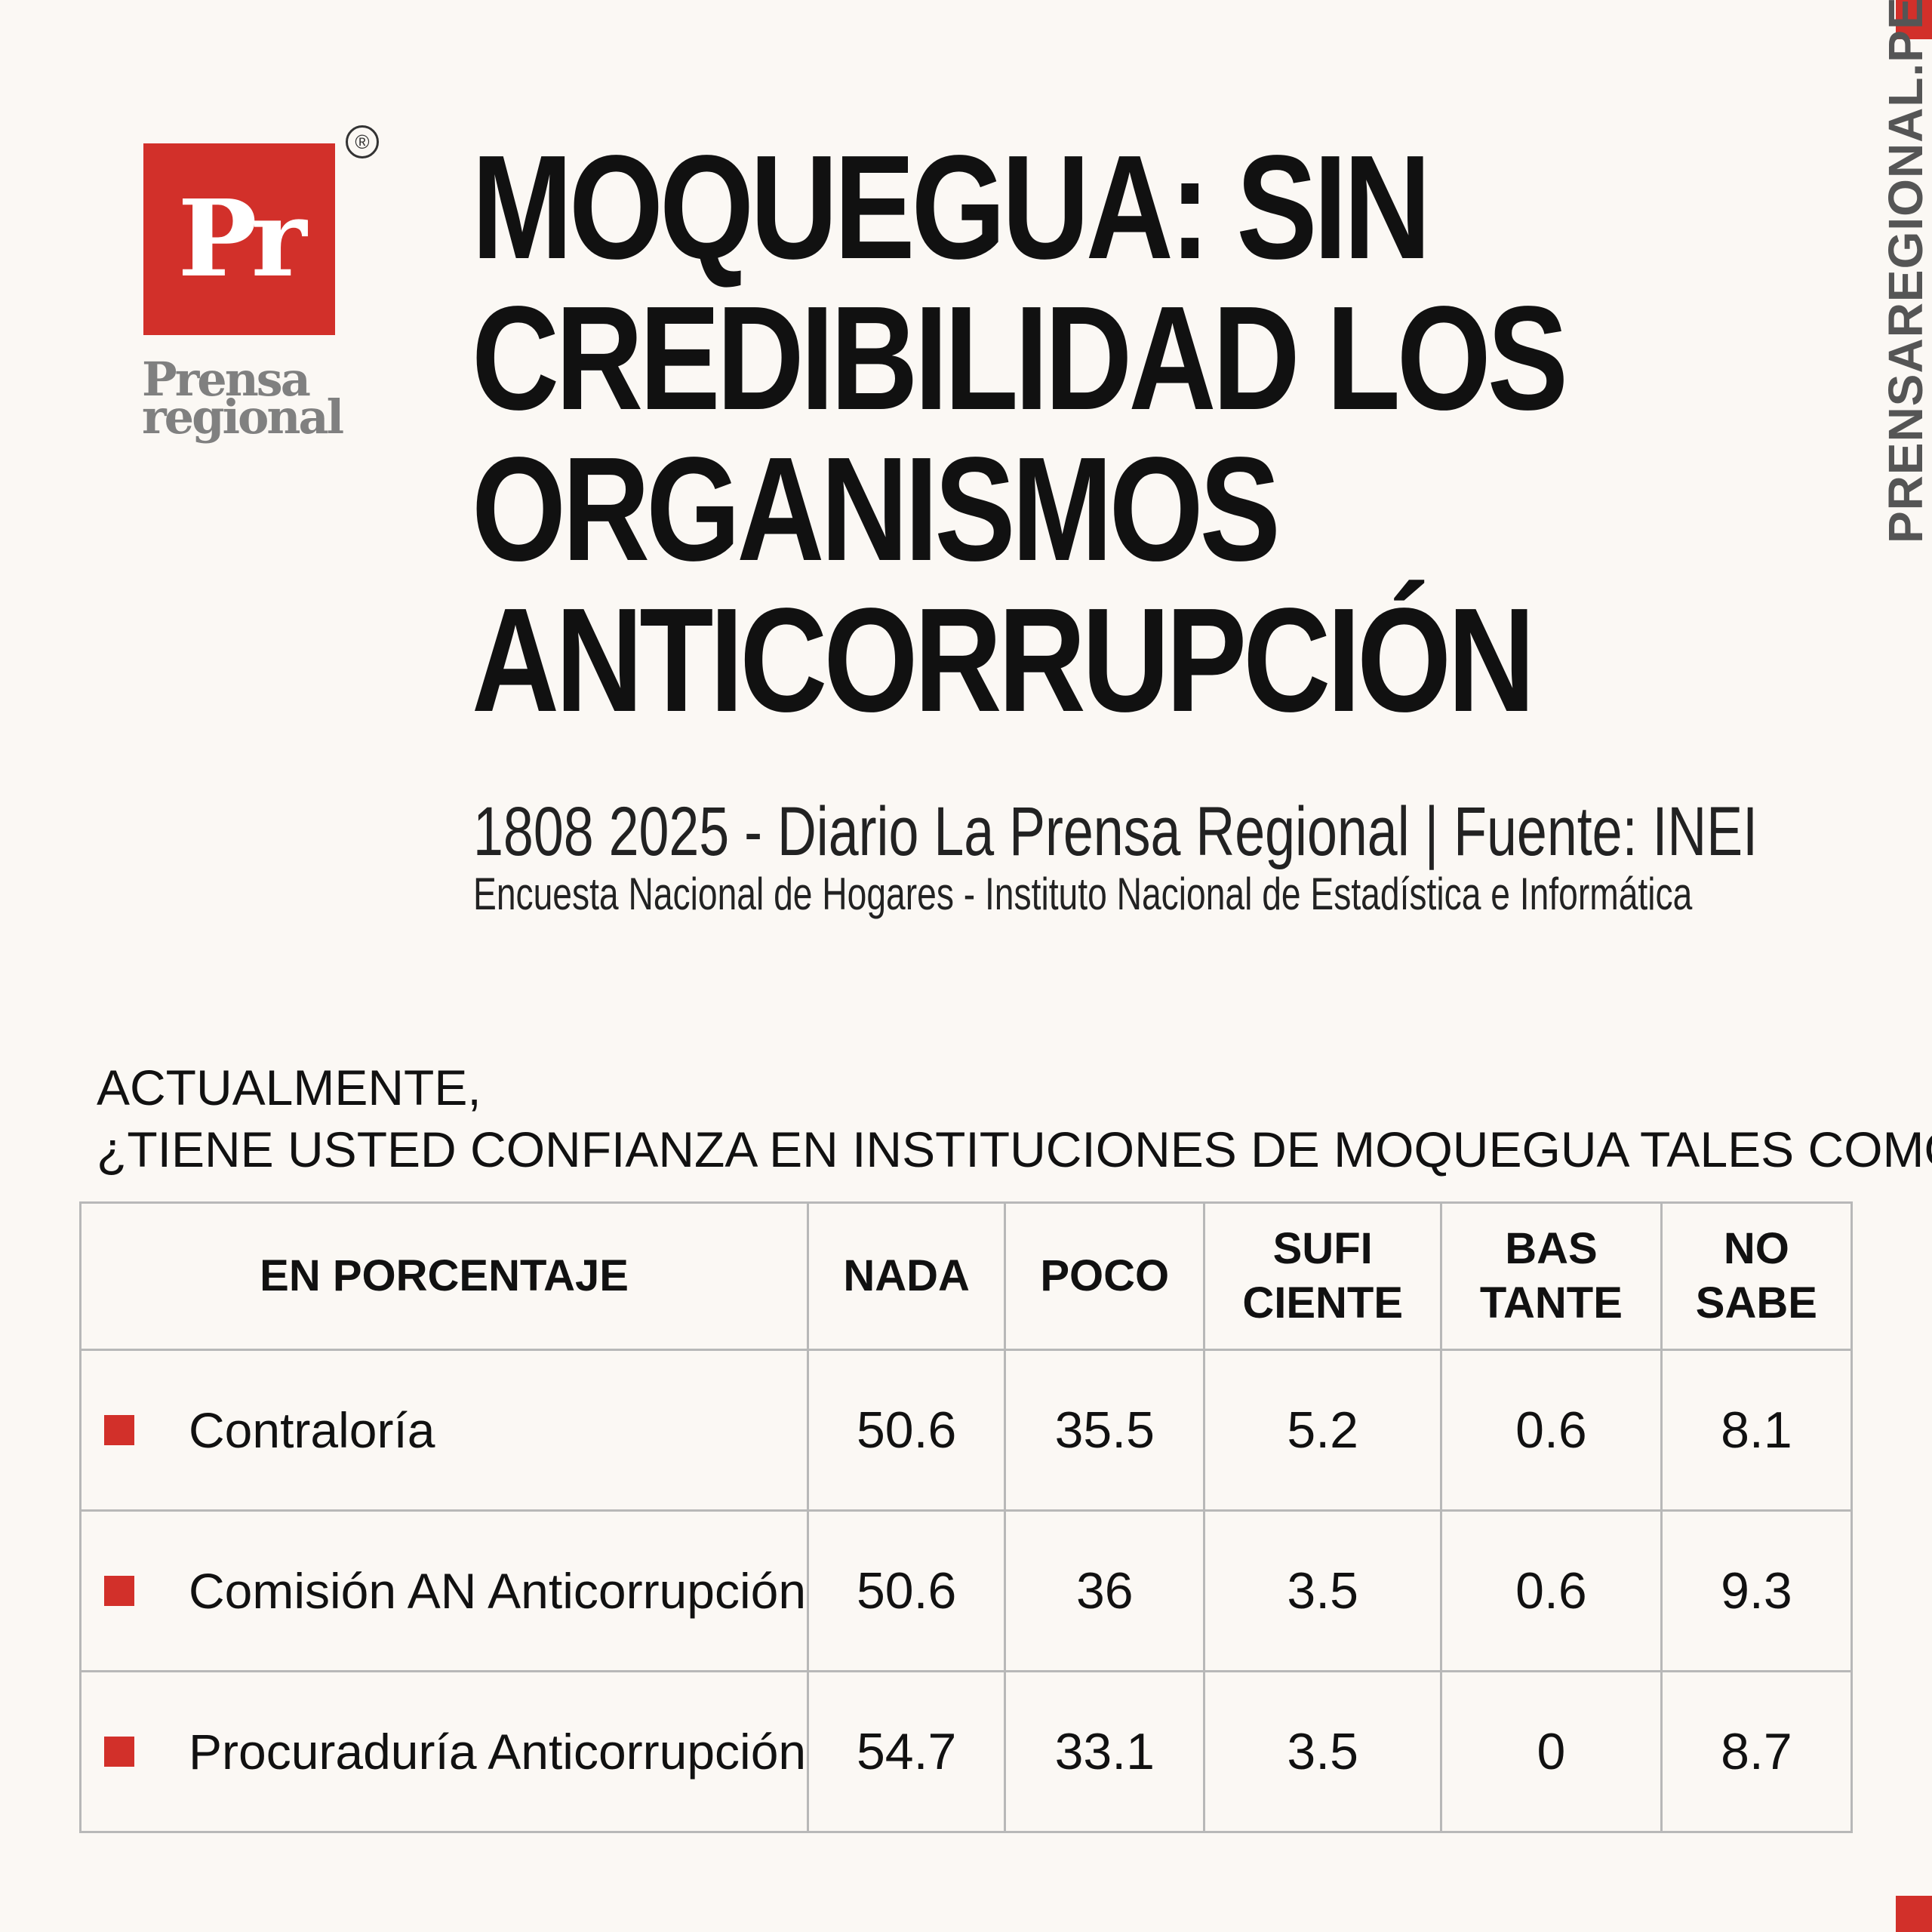 The height and width of the screenshot is (1932, 1932). I want to click on table-cell: 8.7, so click(1757, 1751).